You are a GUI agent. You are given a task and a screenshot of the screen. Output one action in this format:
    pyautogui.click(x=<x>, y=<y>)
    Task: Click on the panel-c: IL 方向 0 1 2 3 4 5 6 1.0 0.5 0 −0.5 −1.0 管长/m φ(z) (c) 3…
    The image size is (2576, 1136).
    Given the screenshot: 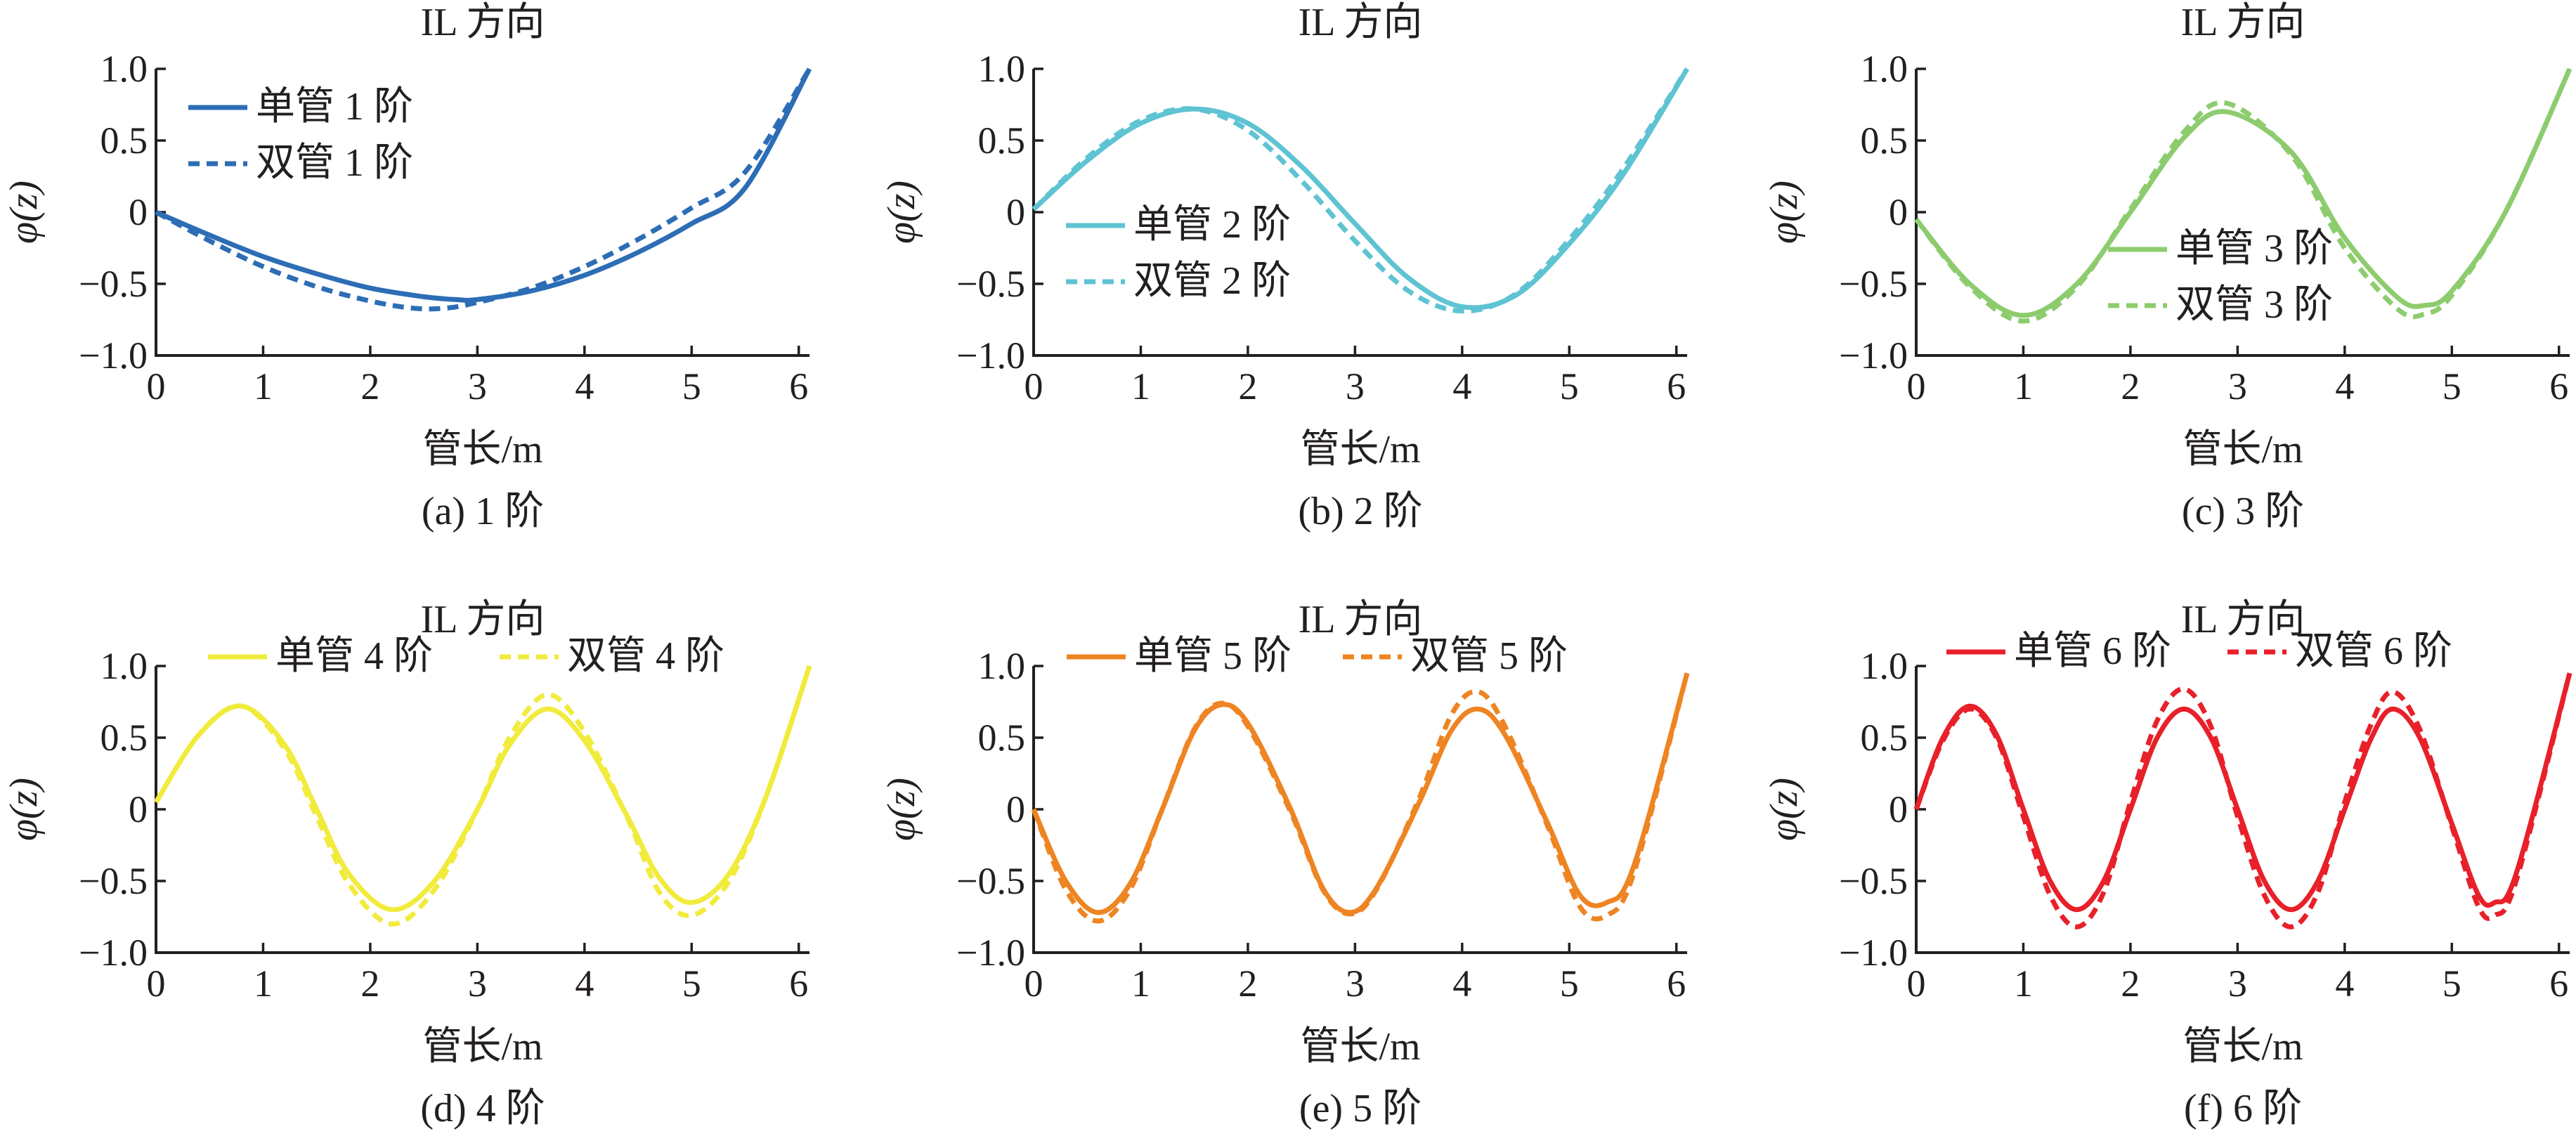 What is the action you would take?
    pyautogui.click(x=2167, y=267)
    